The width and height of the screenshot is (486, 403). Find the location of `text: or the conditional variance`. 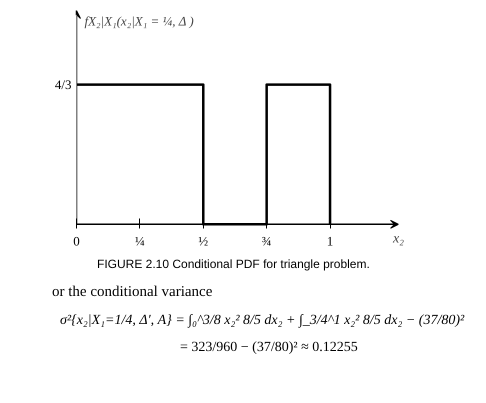

text: or the conditional variance is located at coordinates (132, 292).